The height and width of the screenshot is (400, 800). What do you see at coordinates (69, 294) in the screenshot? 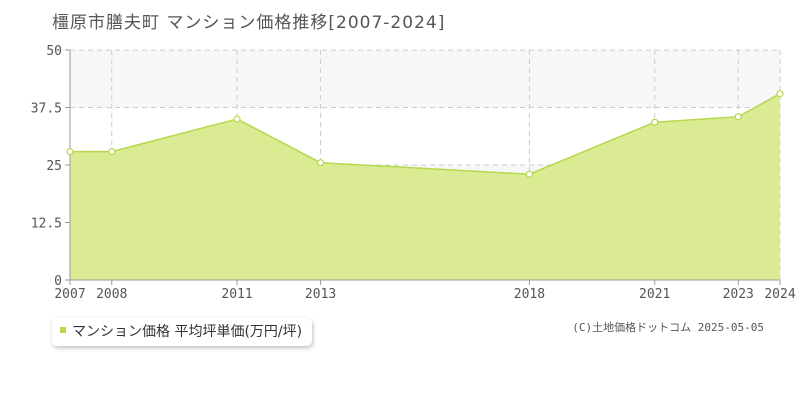
I see `x-tick-label: 2007` at bounding box center [69, 294].